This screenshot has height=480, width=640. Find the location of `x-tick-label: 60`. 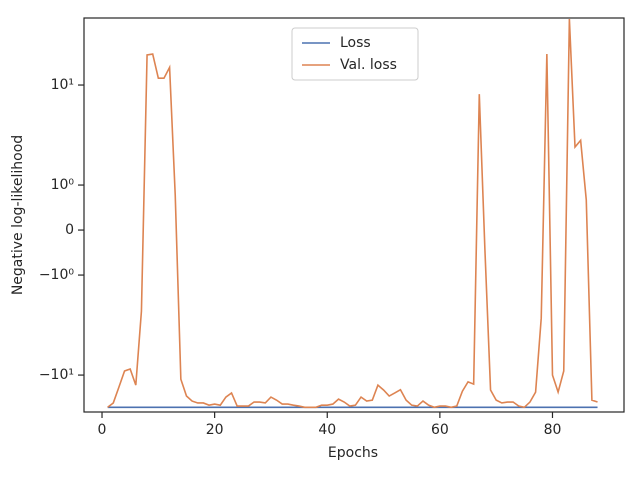

x-tick-label: 60 is located at coordinates (440, 430).